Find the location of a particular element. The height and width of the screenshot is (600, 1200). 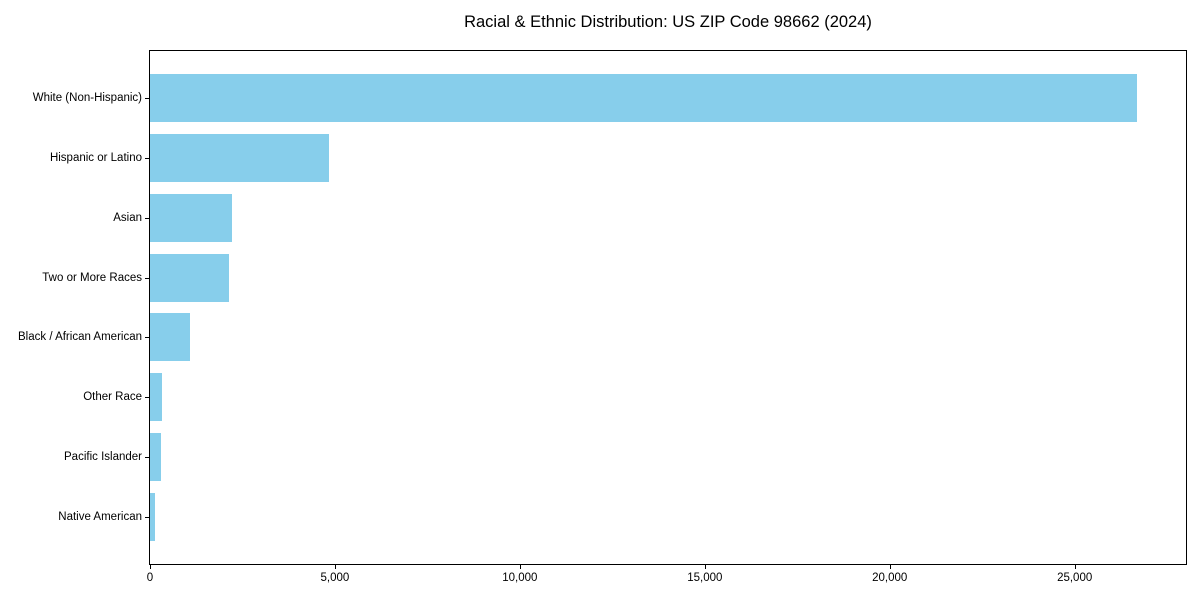

y-axis-label-other-race: Other Race is located at coordinates (112, 397).